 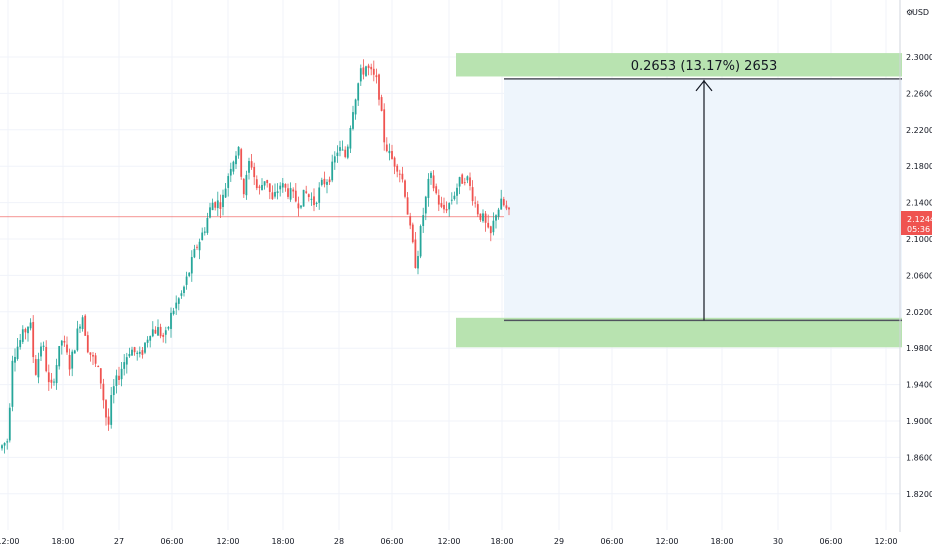 I want to click on price-tick-label: 1.9000, so click(x=919, y=421).